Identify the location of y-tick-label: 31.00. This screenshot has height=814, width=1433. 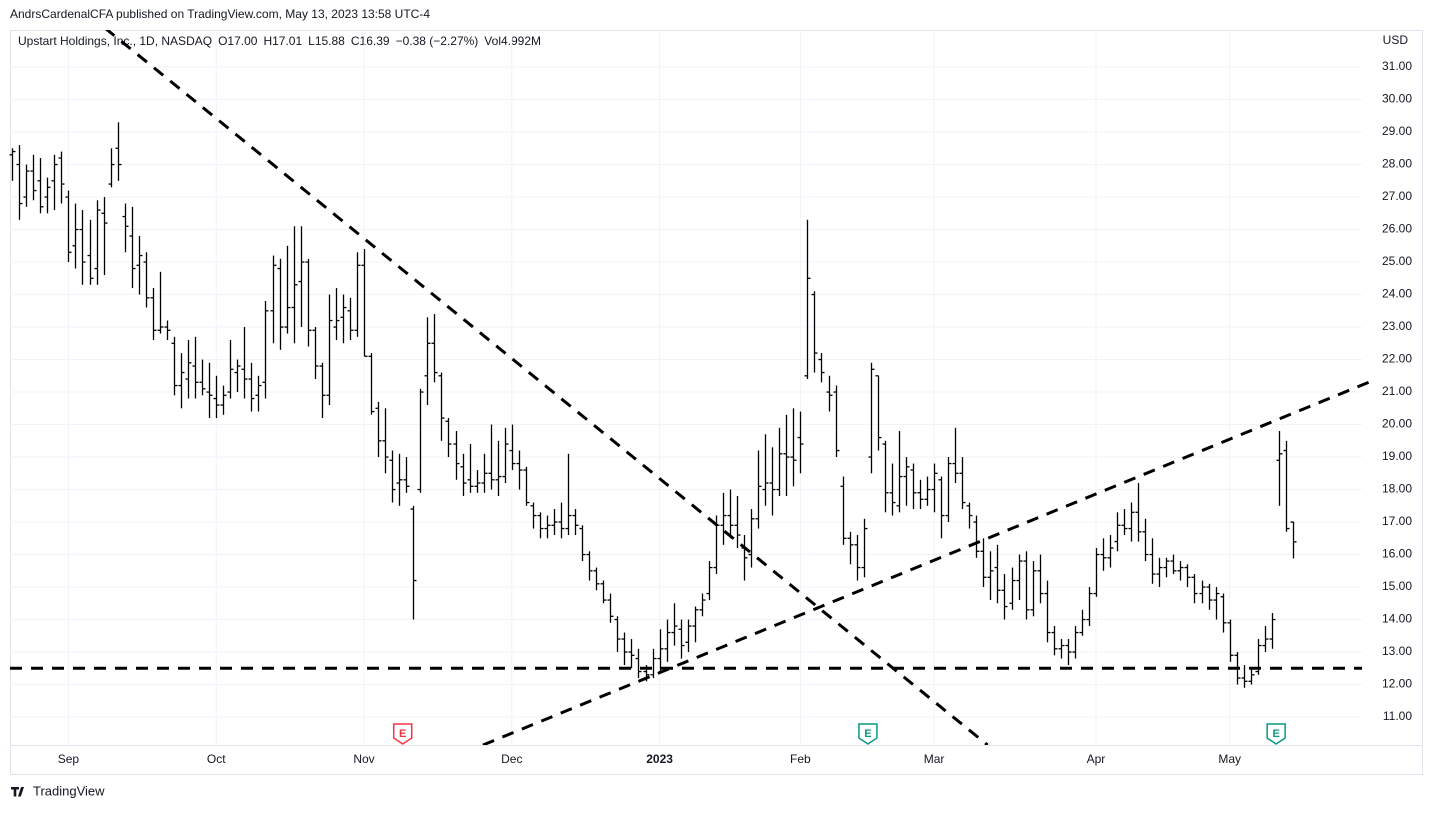
(1397, 66).